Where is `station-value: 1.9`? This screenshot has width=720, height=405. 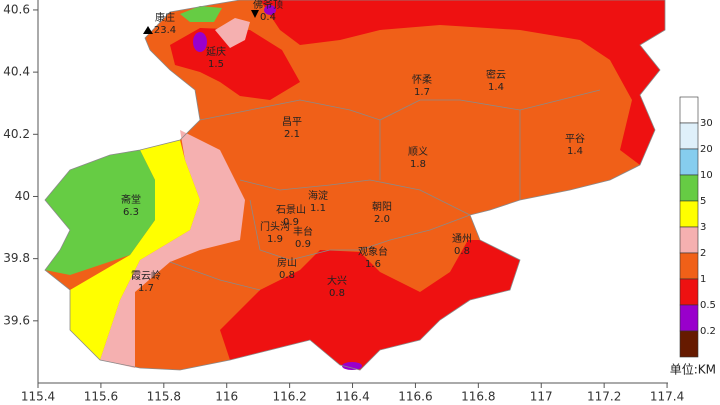
station-value: 1.9 is located at coordinates (275, 239).